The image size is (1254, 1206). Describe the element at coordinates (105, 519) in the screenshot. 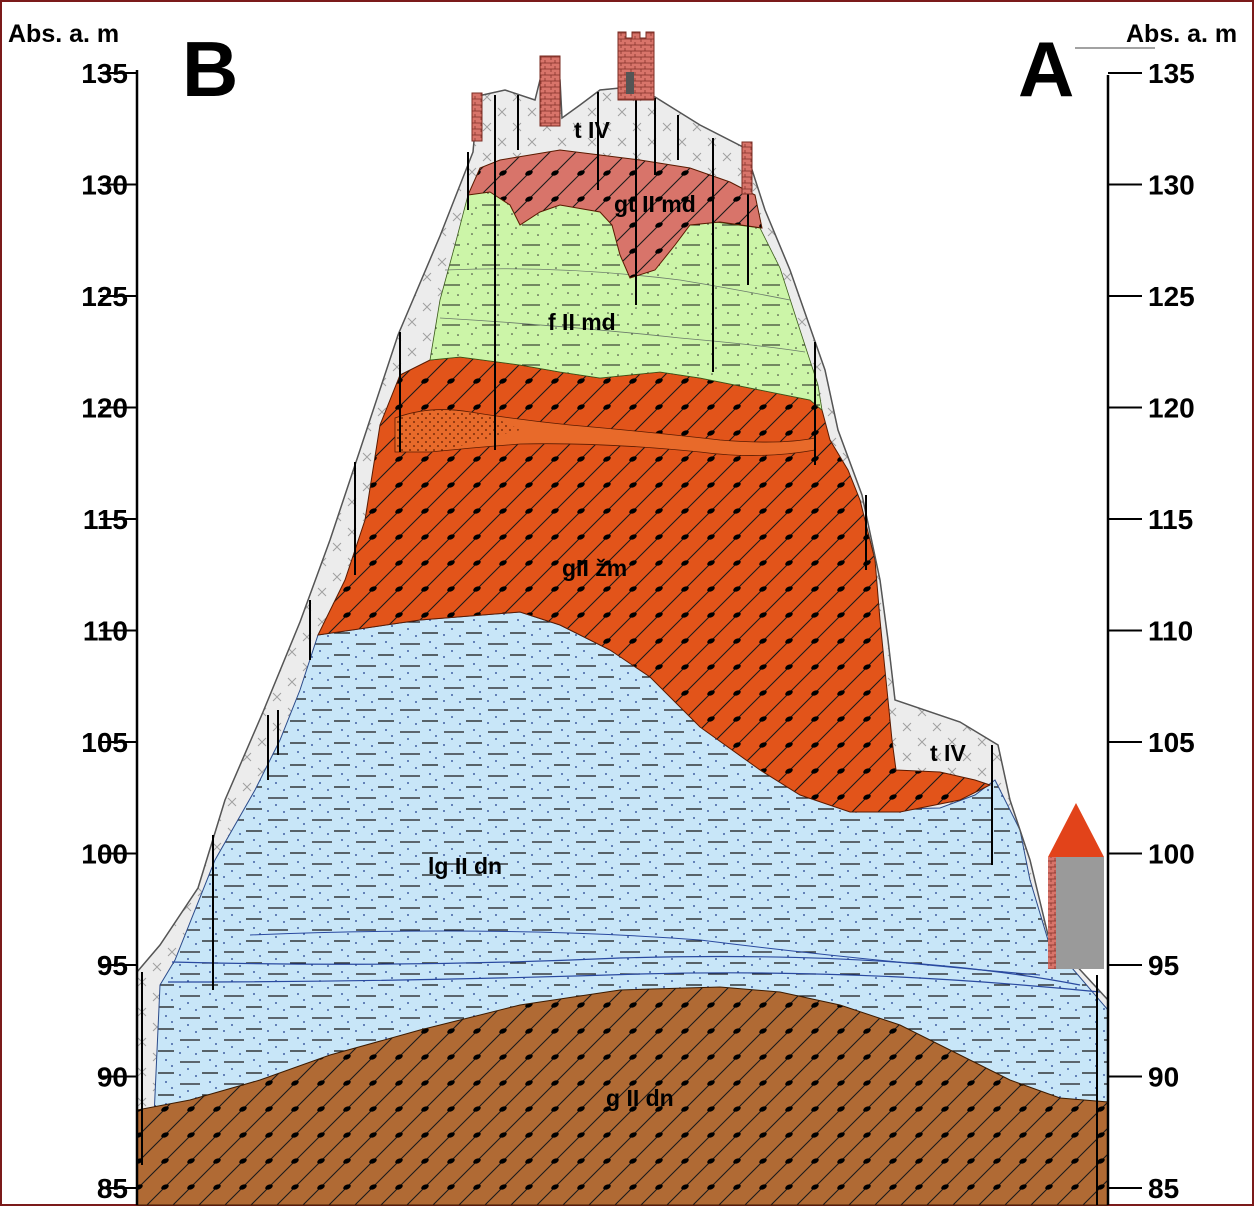

I see `left-tick-label: 115` at that location.